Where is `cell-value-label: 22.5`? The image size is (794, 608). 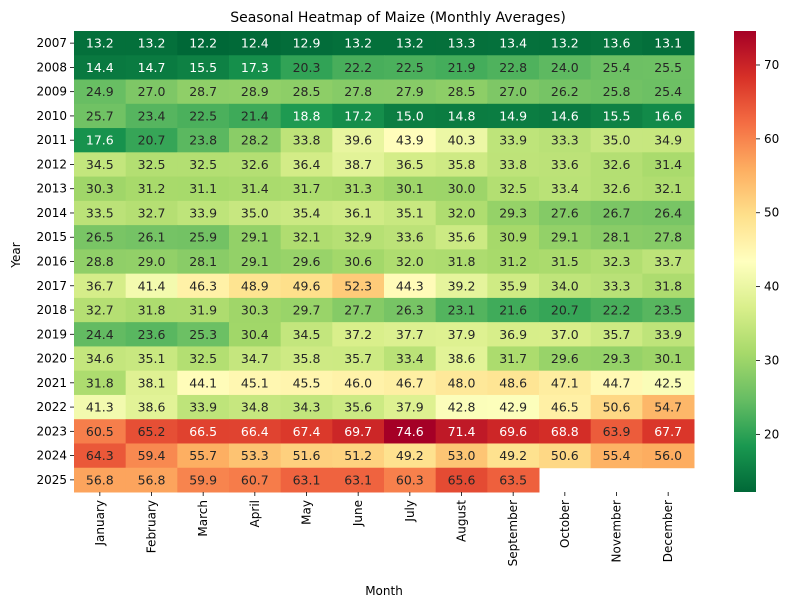 cell-value-label: 22.5 is located at coordinates (410, 67).